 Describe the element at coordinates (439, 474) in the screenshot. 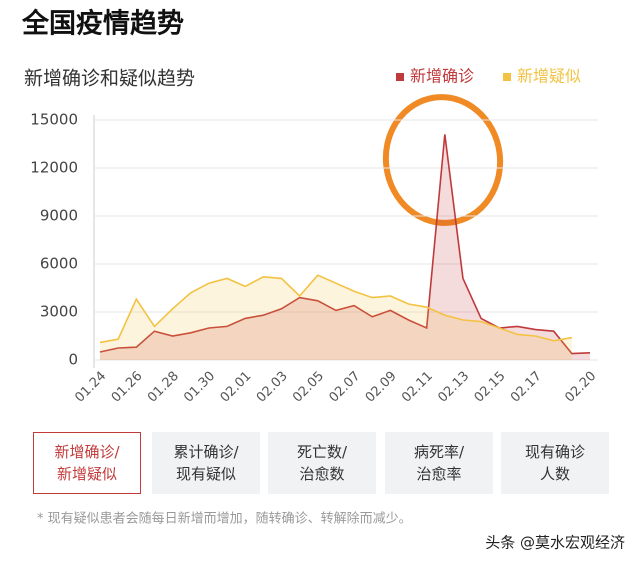

I see `tab-label: 治愈率` at that location.